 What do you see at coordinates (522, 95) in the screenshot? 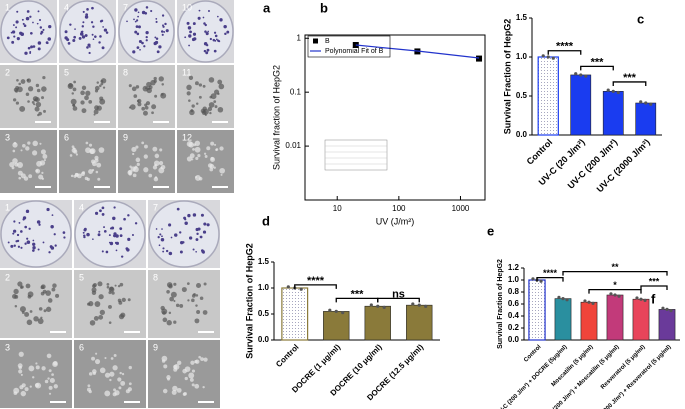
I see `y-tick-label: 0.5` at bounding box center [522, 95].